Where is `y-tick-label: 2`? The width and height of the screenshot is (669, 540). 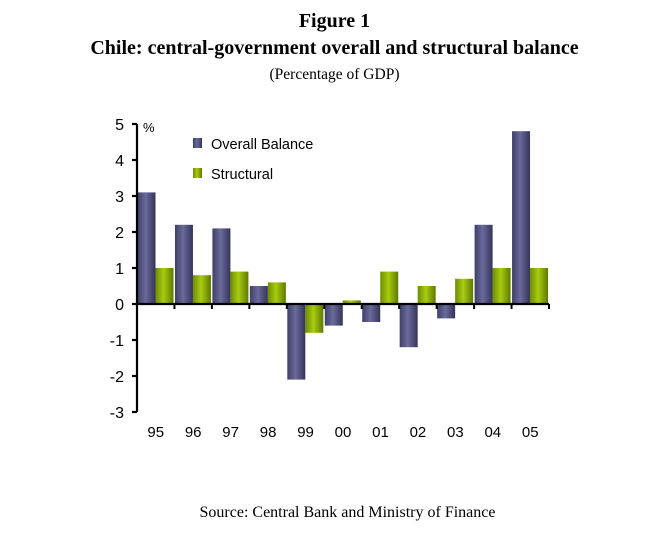 y-tick-label: 2 is located at coordinates (119, 233).